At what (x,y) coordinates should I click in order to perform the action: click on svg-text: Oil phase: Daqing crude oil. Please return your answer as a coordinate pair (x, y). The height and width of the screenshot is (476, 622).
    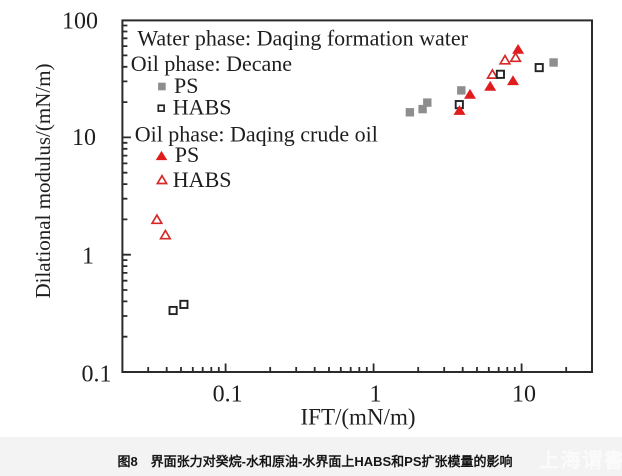
    Looking at the image, I should click on (256, 133).